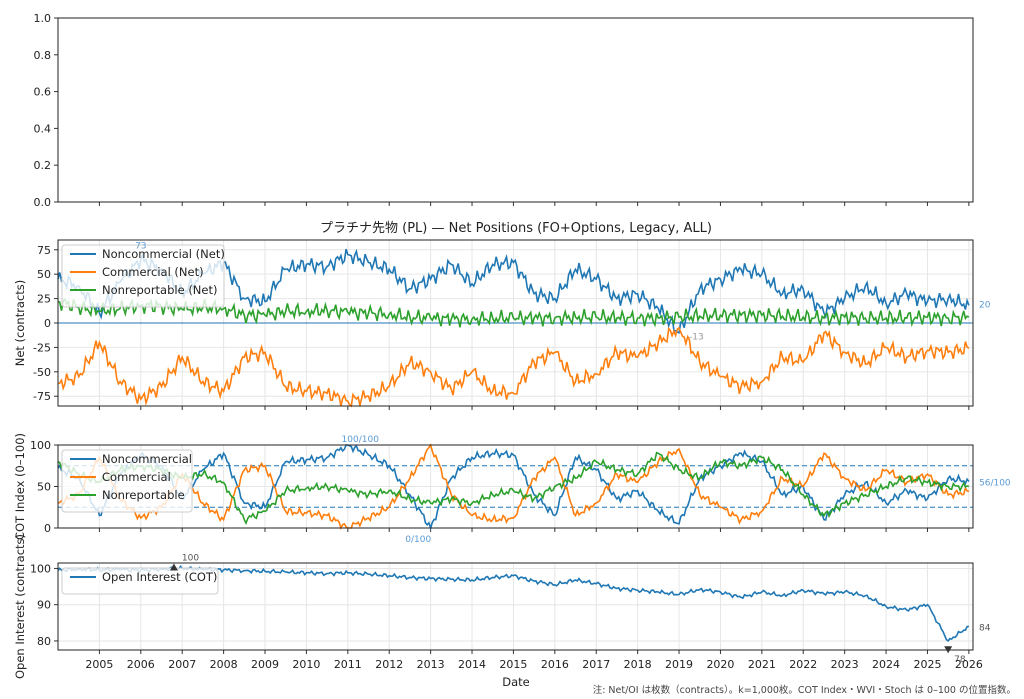 The height and width of the screenshot is (699, 1024). I want to click on x-tick-label: 2022, so click(803, 664).